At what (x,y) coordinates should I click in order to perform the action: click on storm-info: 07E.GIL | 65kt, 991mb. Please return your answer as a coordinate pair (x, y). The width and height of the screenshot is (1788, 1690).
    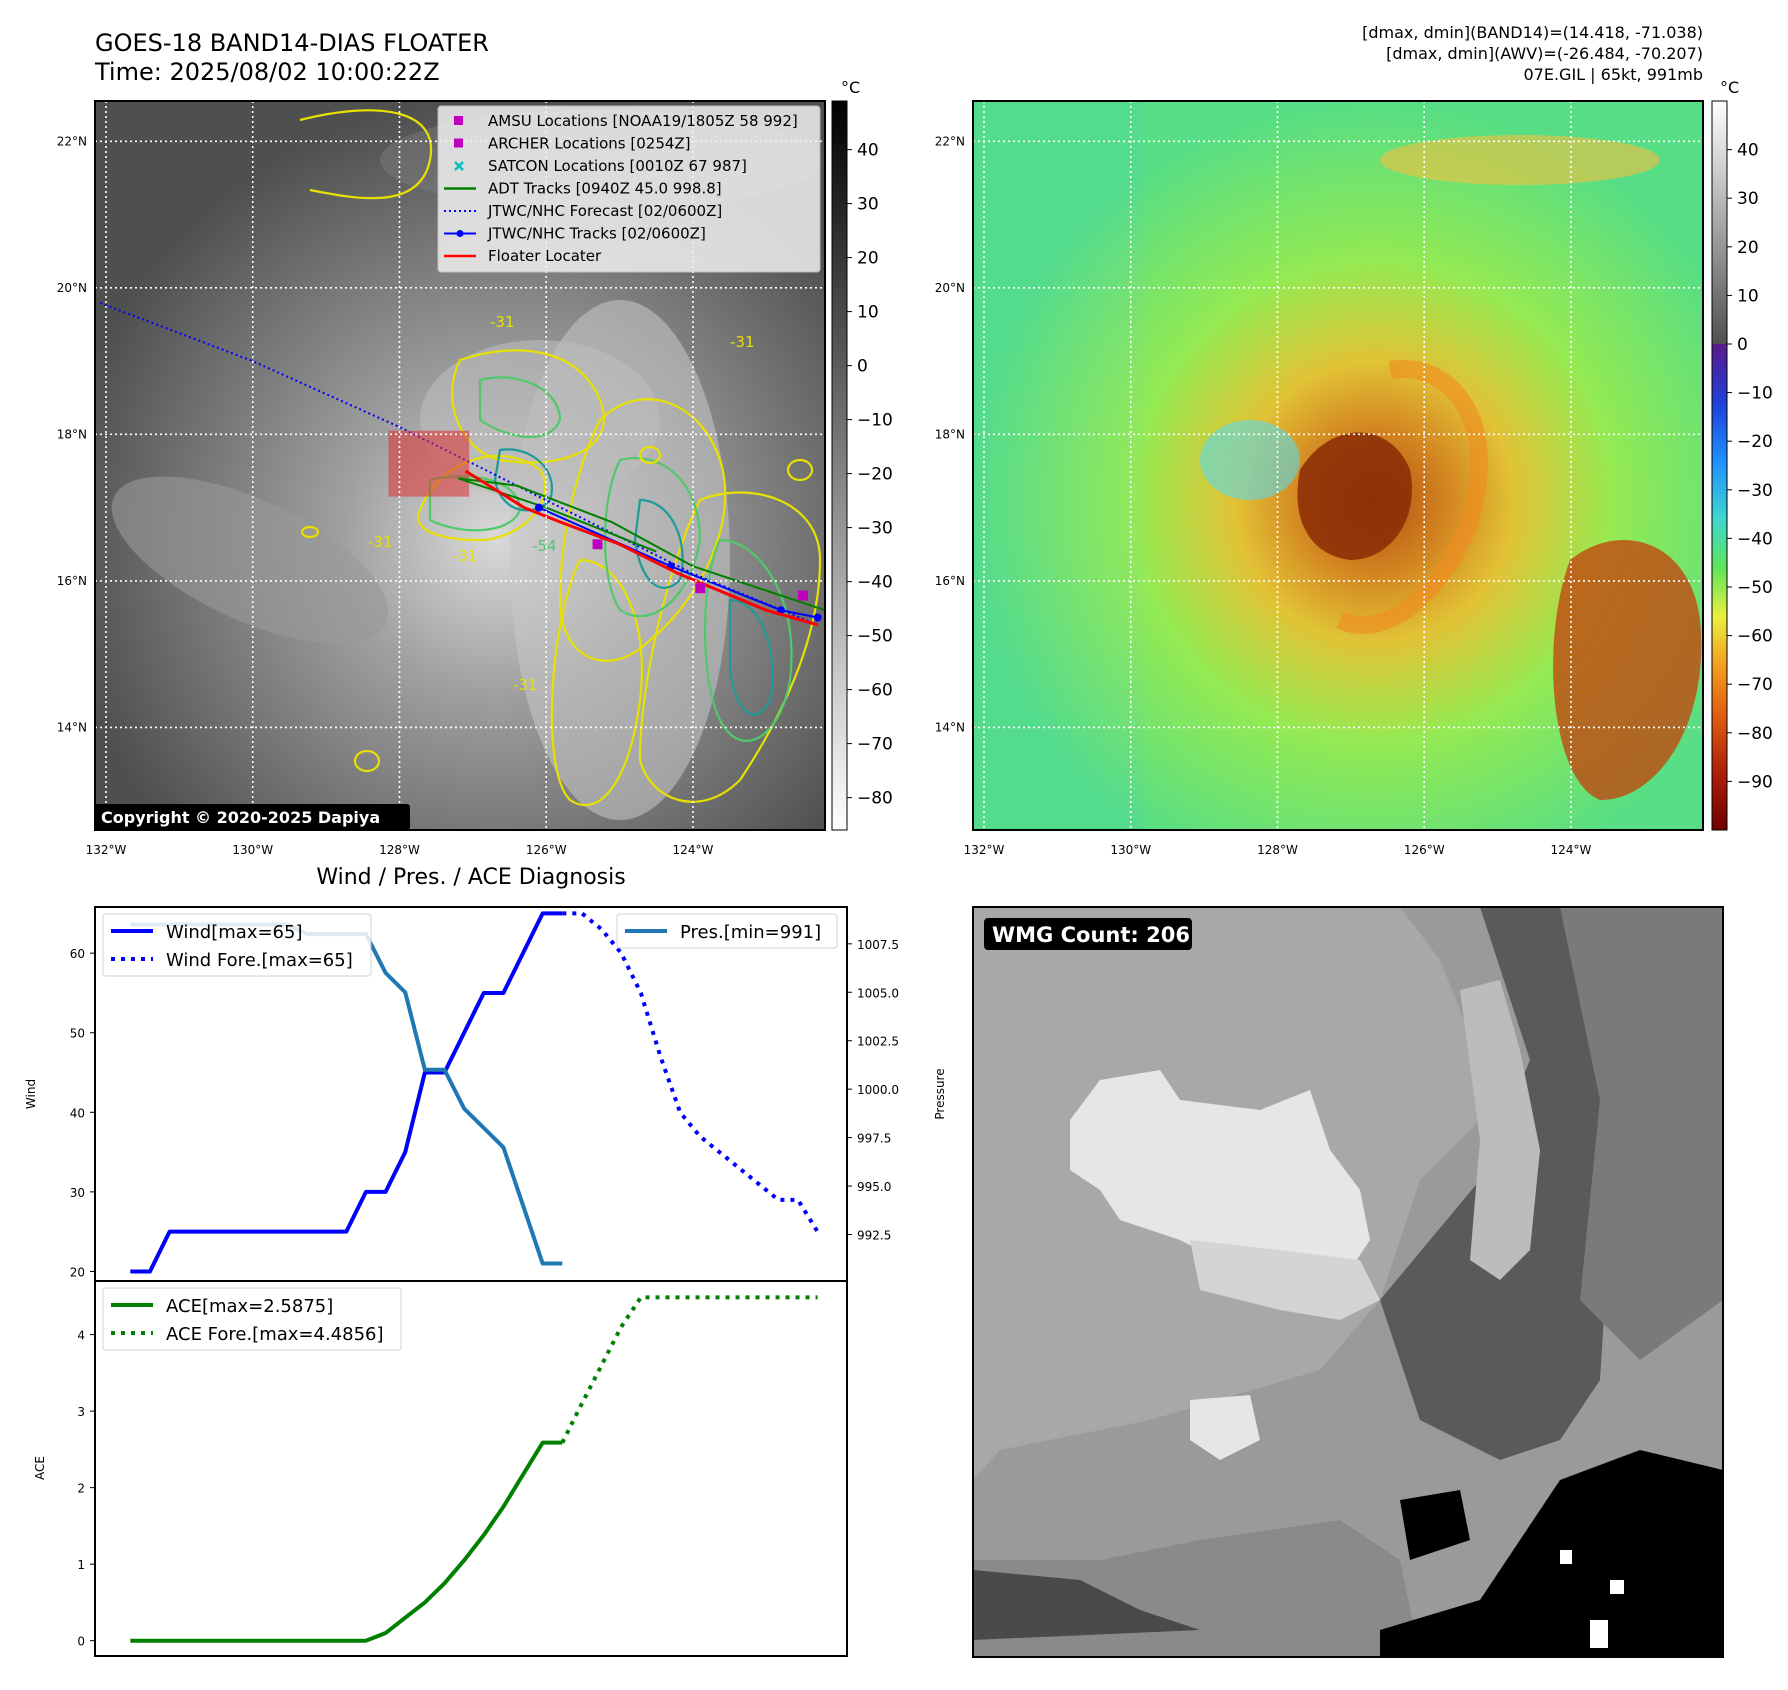
    Looking at the image, I should click on (1614, 74).